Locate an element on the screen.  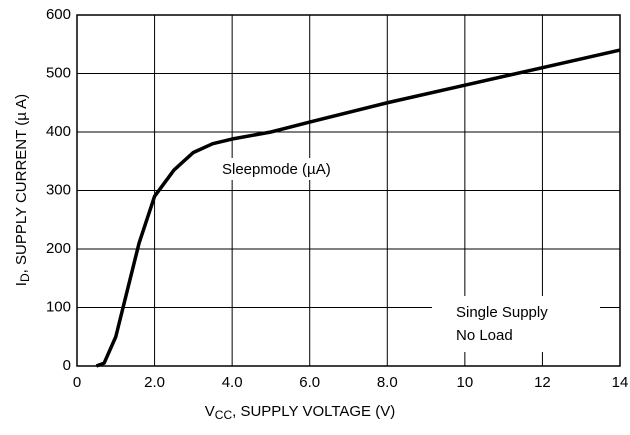
y-tick-label: 300 is located at coordinates (58, 189).